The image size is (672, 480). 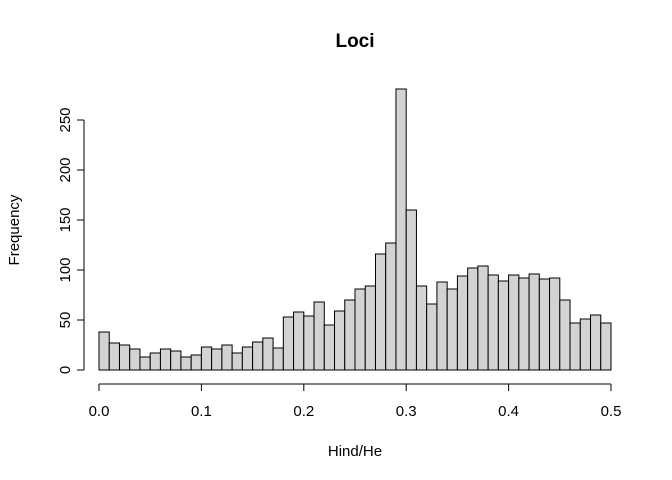 What do you see at coordinates (611, 411) in the screenshot?
I see `x-tick-label: 0.5` at bounding box center [611, 411].